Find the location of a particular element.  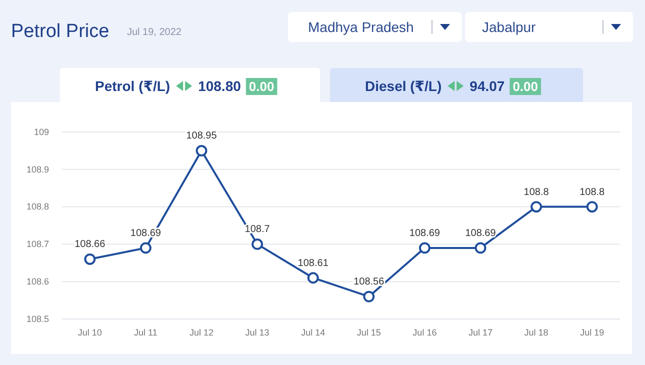

text: 108.80 is located at coordinates (220, 86).